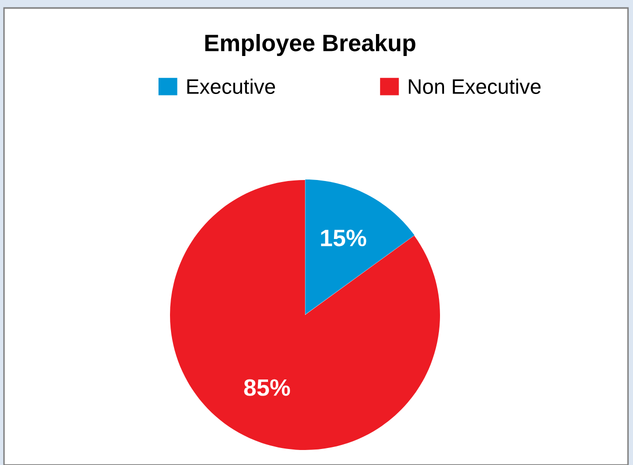 Image resolution: width=633 pixels, height=465 pixels. What do you see at coordinates (359, 247) in the screenshot?
I see `pie-slice` at bounding box center [359, 247].